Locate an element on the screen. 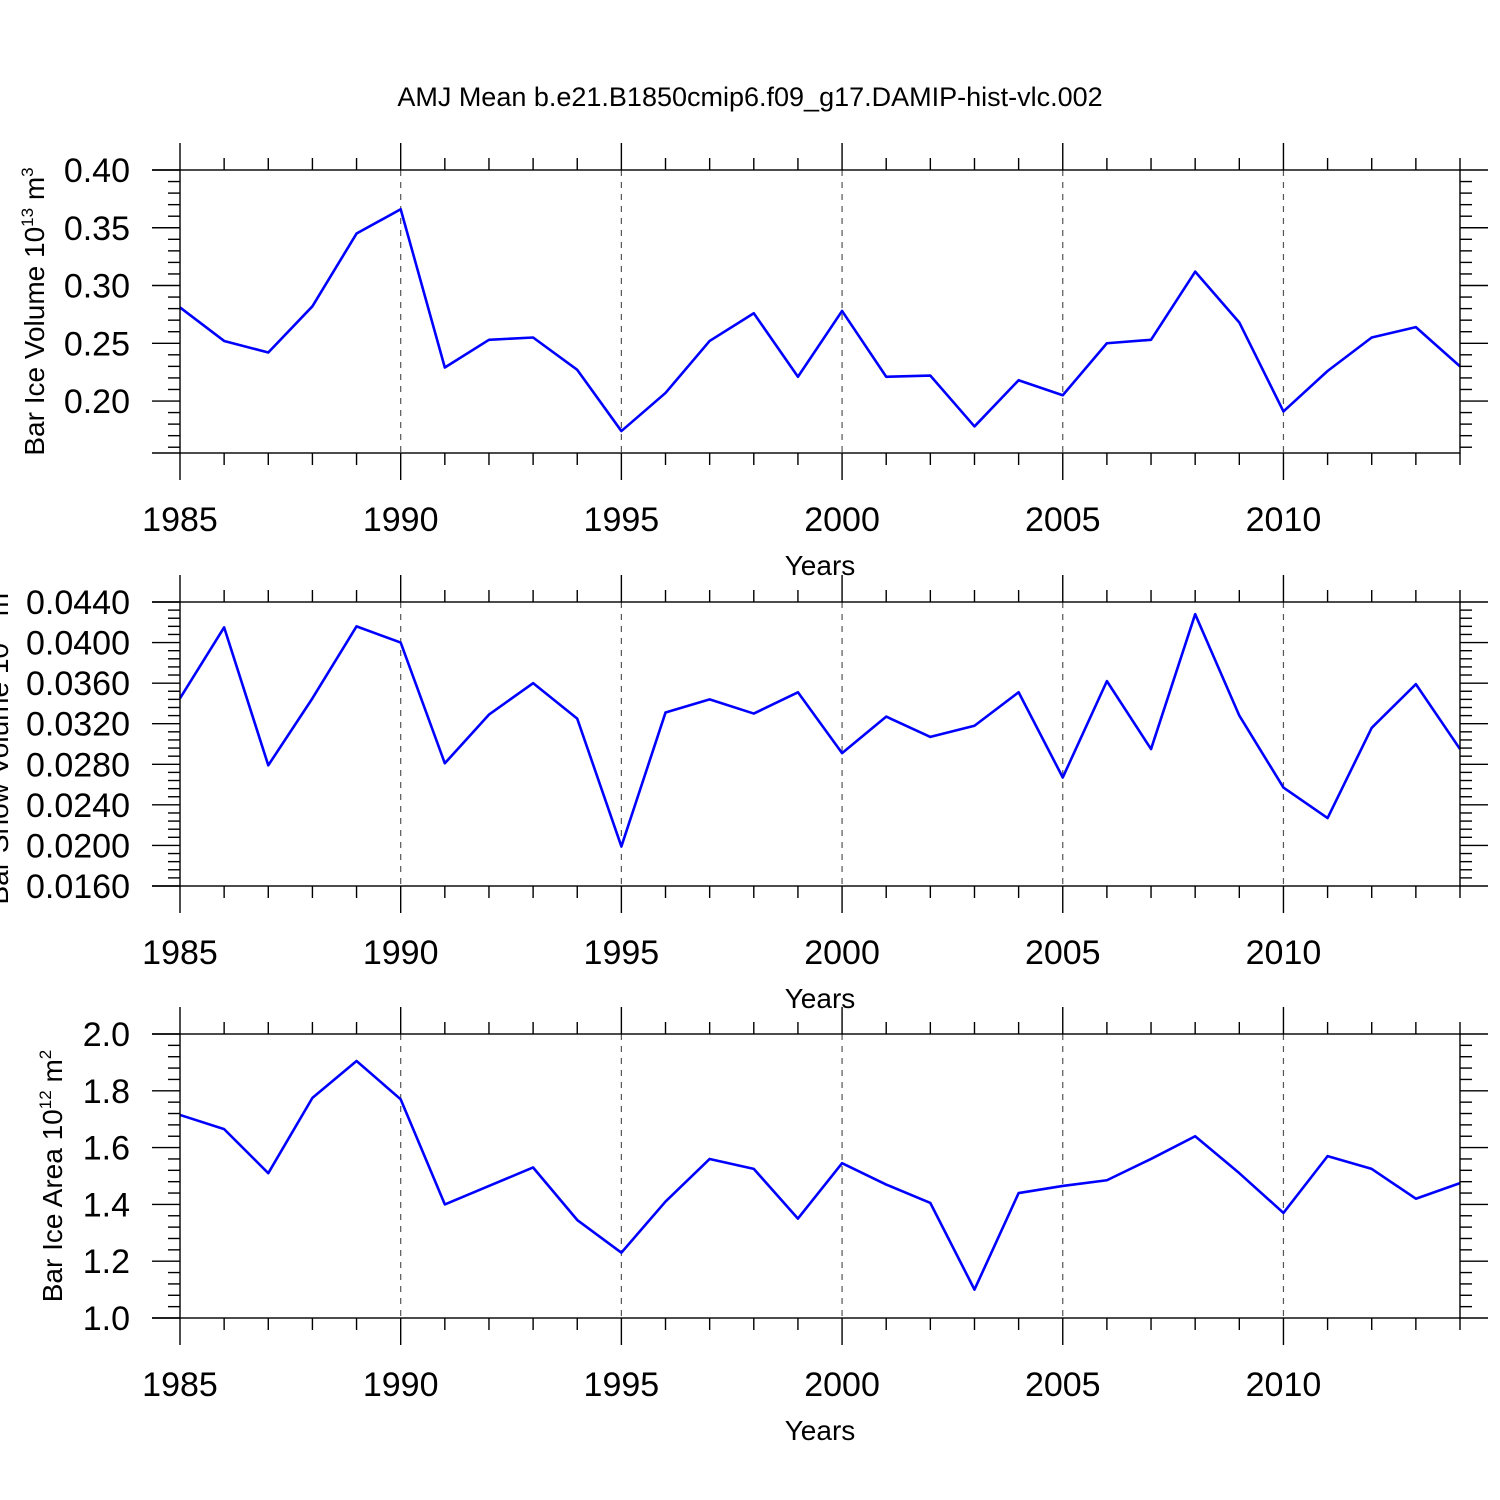  y-tick-label: 0.0160 is located at coordinates (78, 887).